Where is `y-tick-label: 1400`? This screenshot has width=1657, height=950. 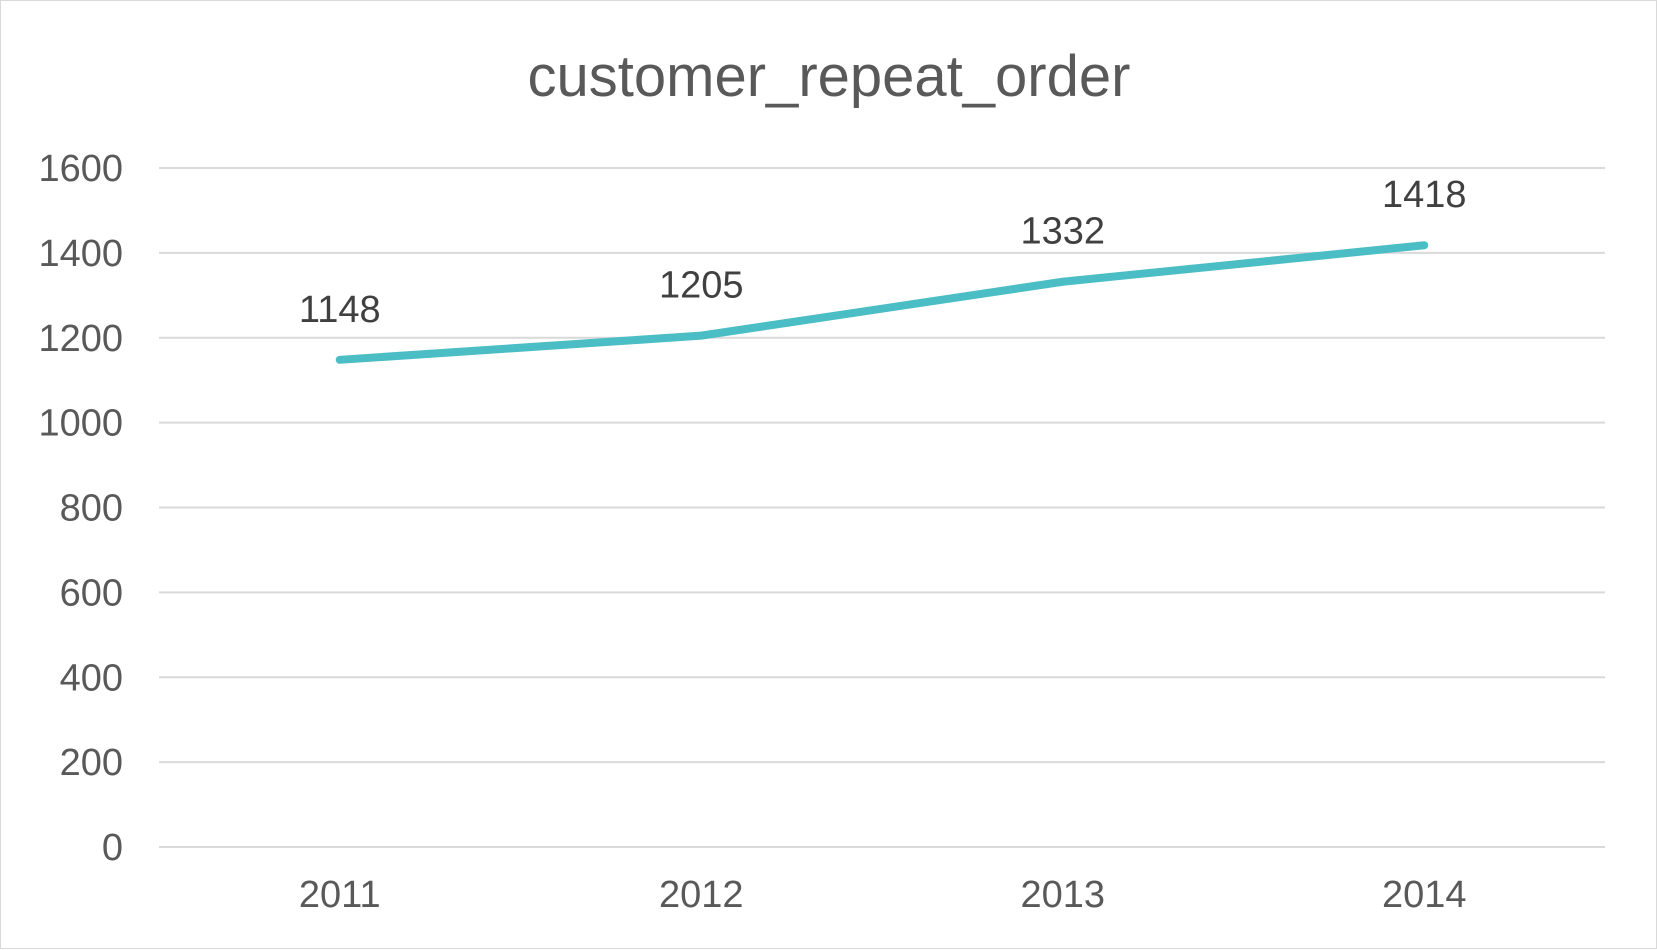 y-tick-label: 1400 is located at coordinates (80, 254).